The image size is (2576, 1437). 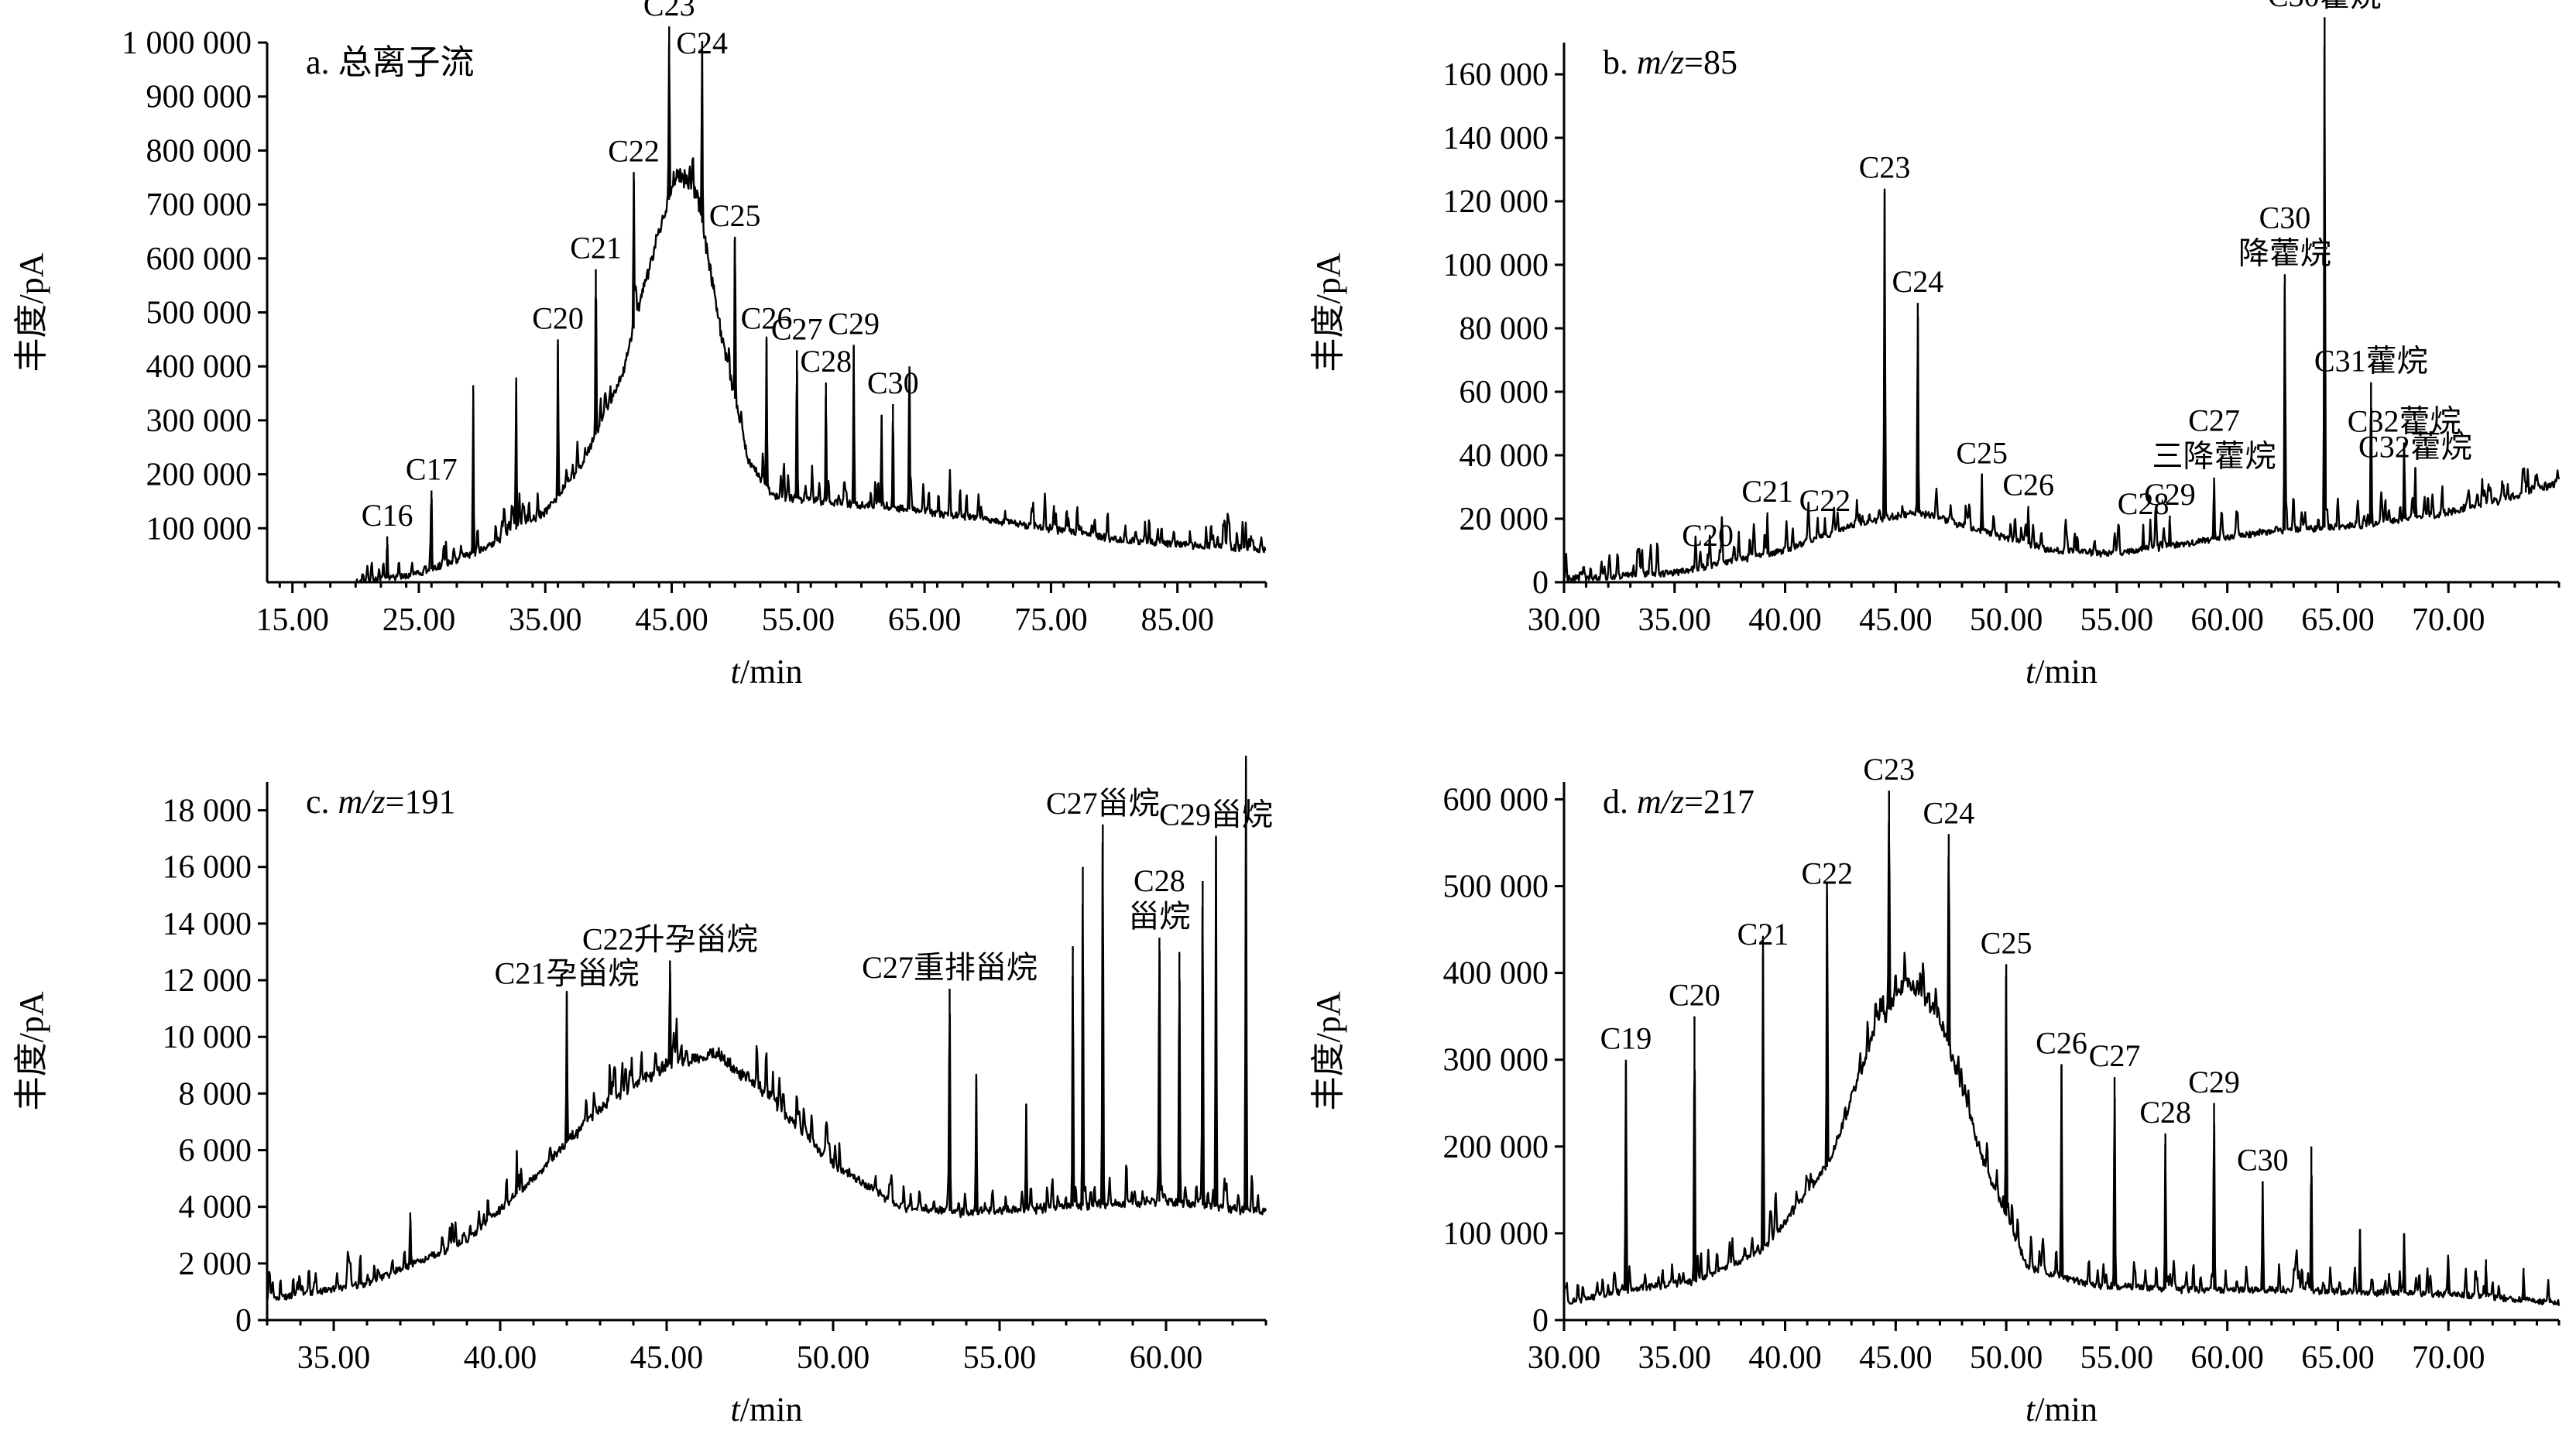 I want to click on peak-label: 甾烷, so click(x=1159, y=916).